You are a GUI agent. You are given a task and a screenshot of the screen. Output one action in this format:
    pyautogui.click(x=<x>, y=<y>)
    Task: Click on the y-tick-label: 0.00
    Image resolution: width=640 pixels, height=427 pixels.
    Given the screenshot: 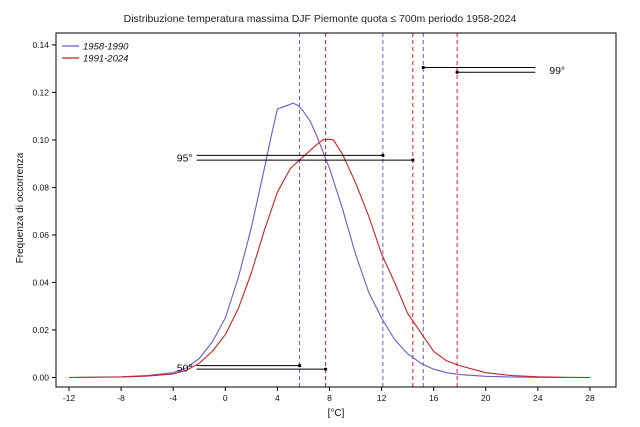 What is the action you would take?
    pyautogui.click(x=40, y=377)
    